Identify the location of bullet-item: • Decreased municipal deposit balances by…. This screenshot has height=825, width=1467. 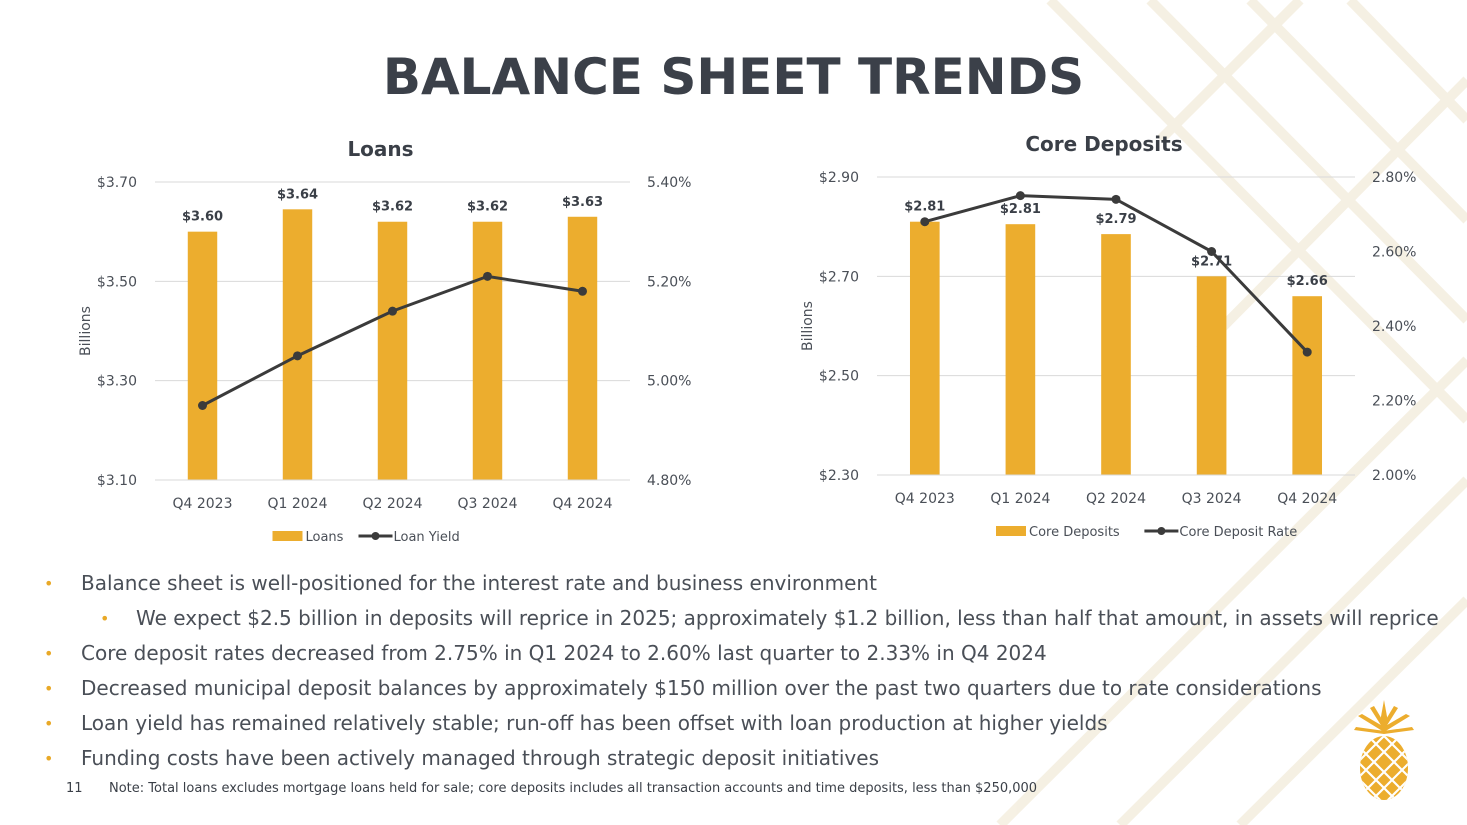
(744, 688).